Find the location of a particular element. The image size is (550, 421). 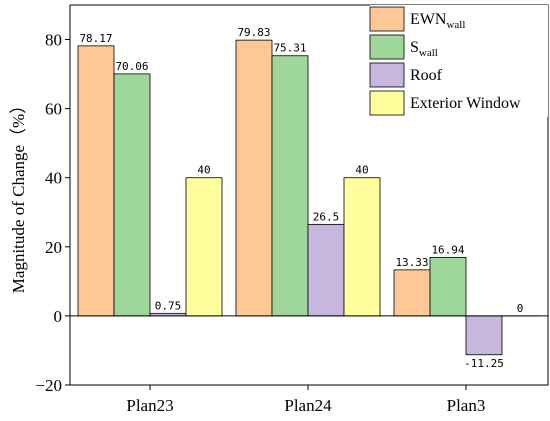

legend-label: Swall is located at coordinates (424, 49).